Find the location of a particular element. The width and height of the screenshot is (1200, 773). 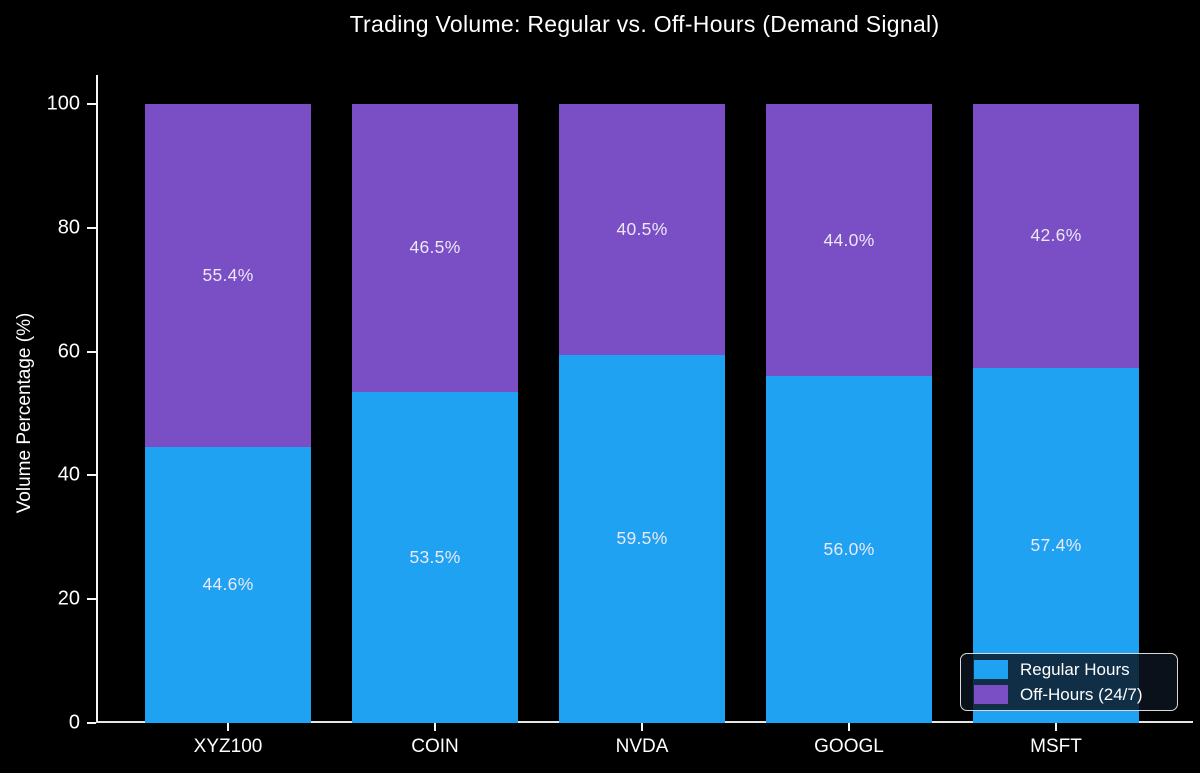

bar-value-label: 40.5% is located at coordinates (642, 228).